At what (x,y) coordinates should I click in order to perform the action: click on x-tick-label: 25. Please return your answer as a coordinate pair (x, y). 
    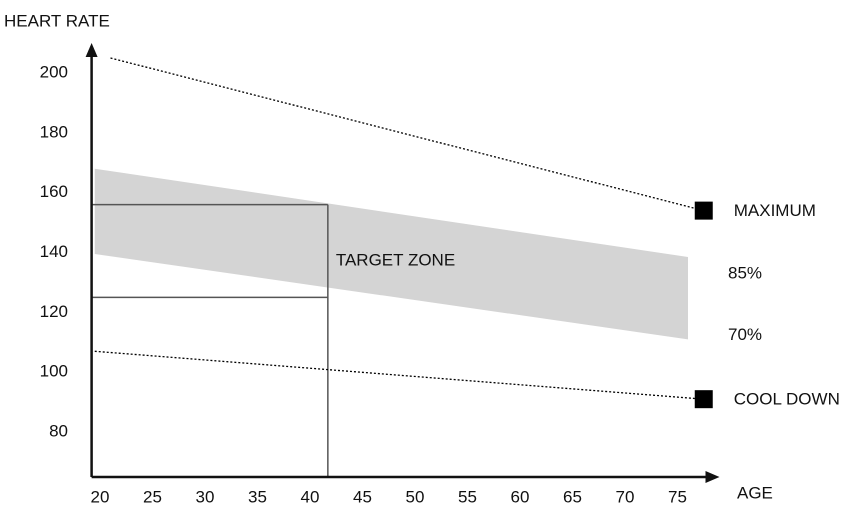
    Looking at the image, I should click on (152, 496).